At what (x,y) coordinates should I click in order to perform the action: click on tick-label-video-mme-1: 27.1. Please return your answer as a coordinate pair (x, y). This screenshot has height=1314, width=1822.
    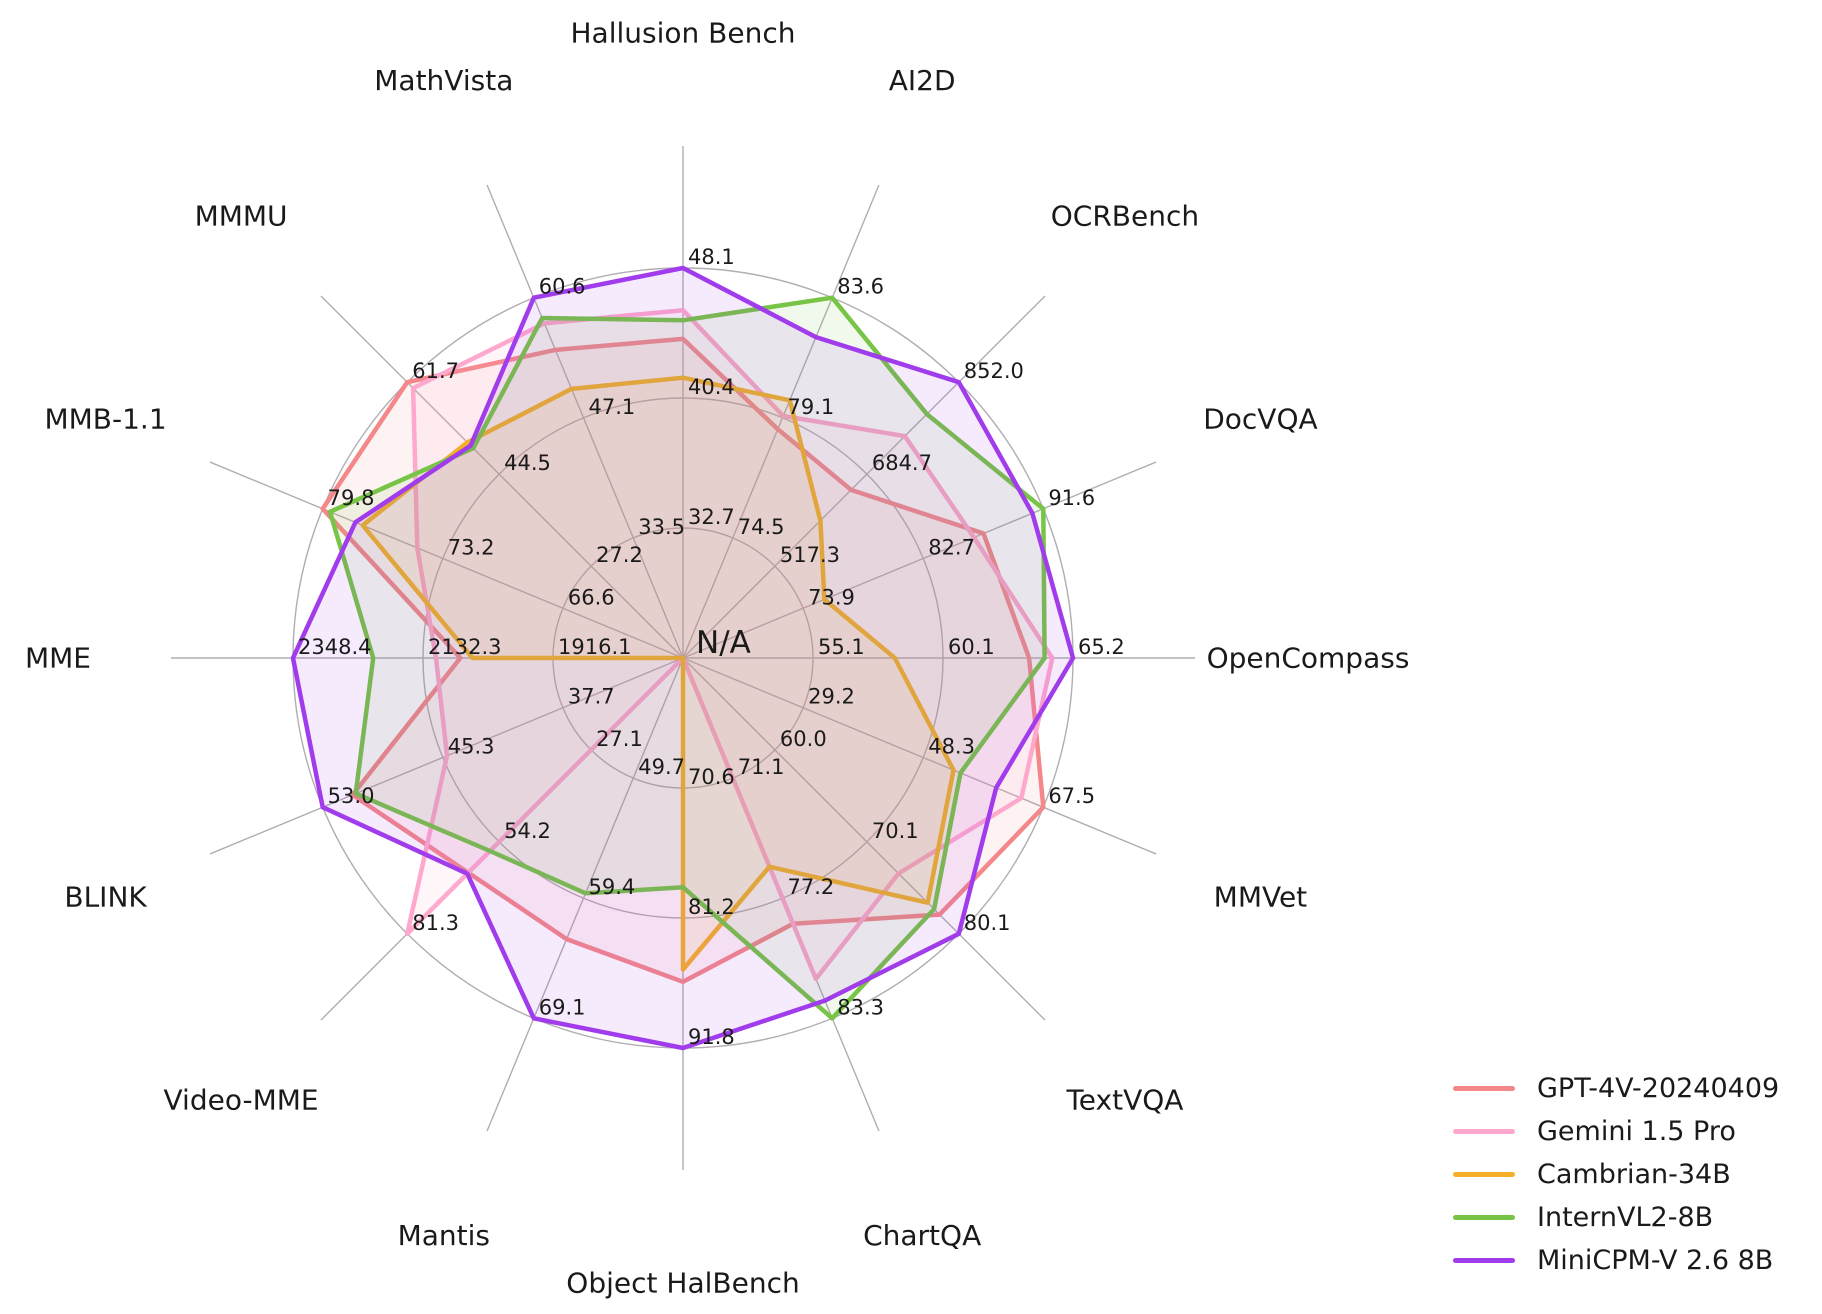
    Looking at the image, I should click on (619, 739).